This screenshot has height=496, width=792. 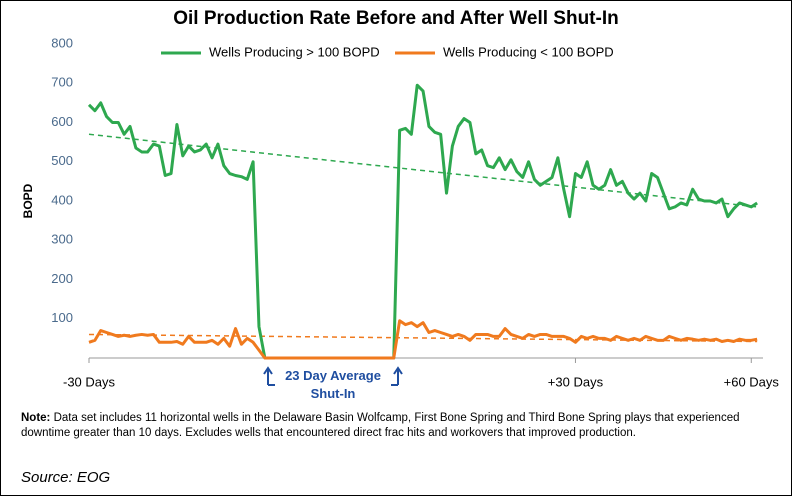 I want to click on trendline, so click(x=423, y=338).